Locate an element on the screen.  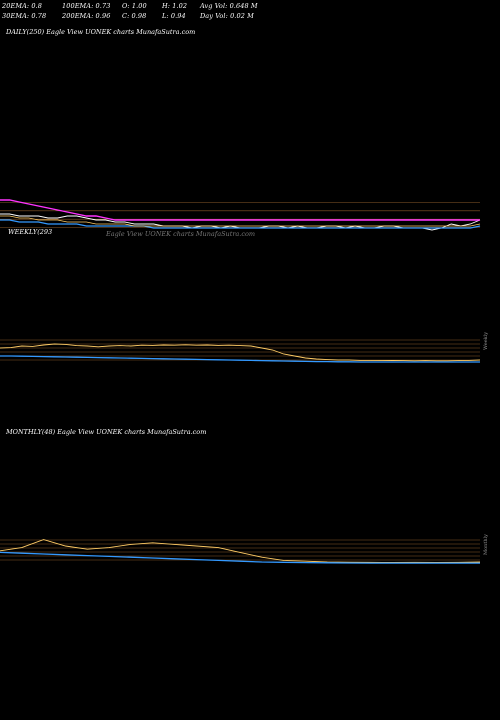
daily-chart is located at coordinates (240, 215).